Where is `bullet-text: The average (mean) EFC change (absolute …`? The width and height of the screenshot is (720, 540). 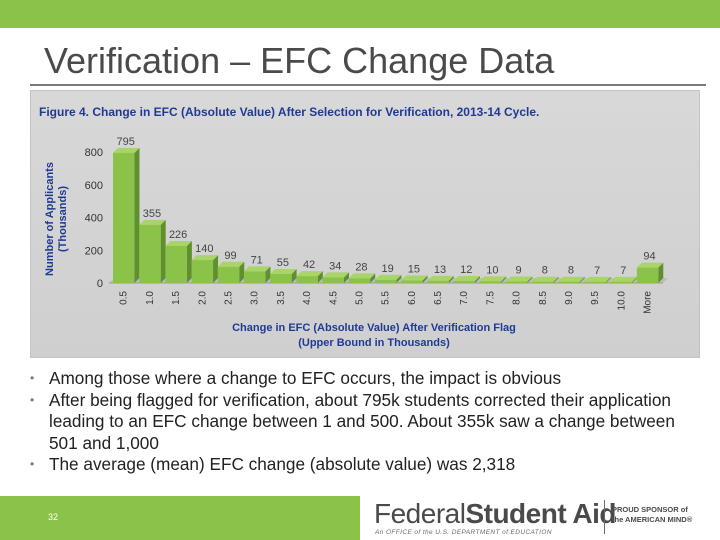
bullet-text: The average (mean) EFC change (absolute … is located at coordinates (282, 464).